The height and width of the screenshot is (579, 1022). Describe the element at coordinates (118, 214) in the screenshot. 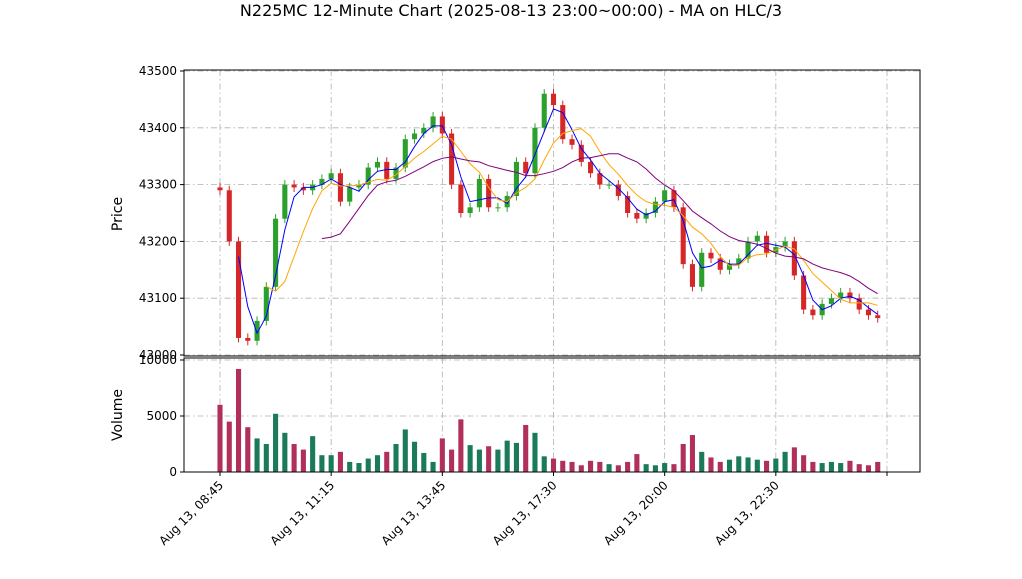

I see `price-y-axis-label: Price` at that location.